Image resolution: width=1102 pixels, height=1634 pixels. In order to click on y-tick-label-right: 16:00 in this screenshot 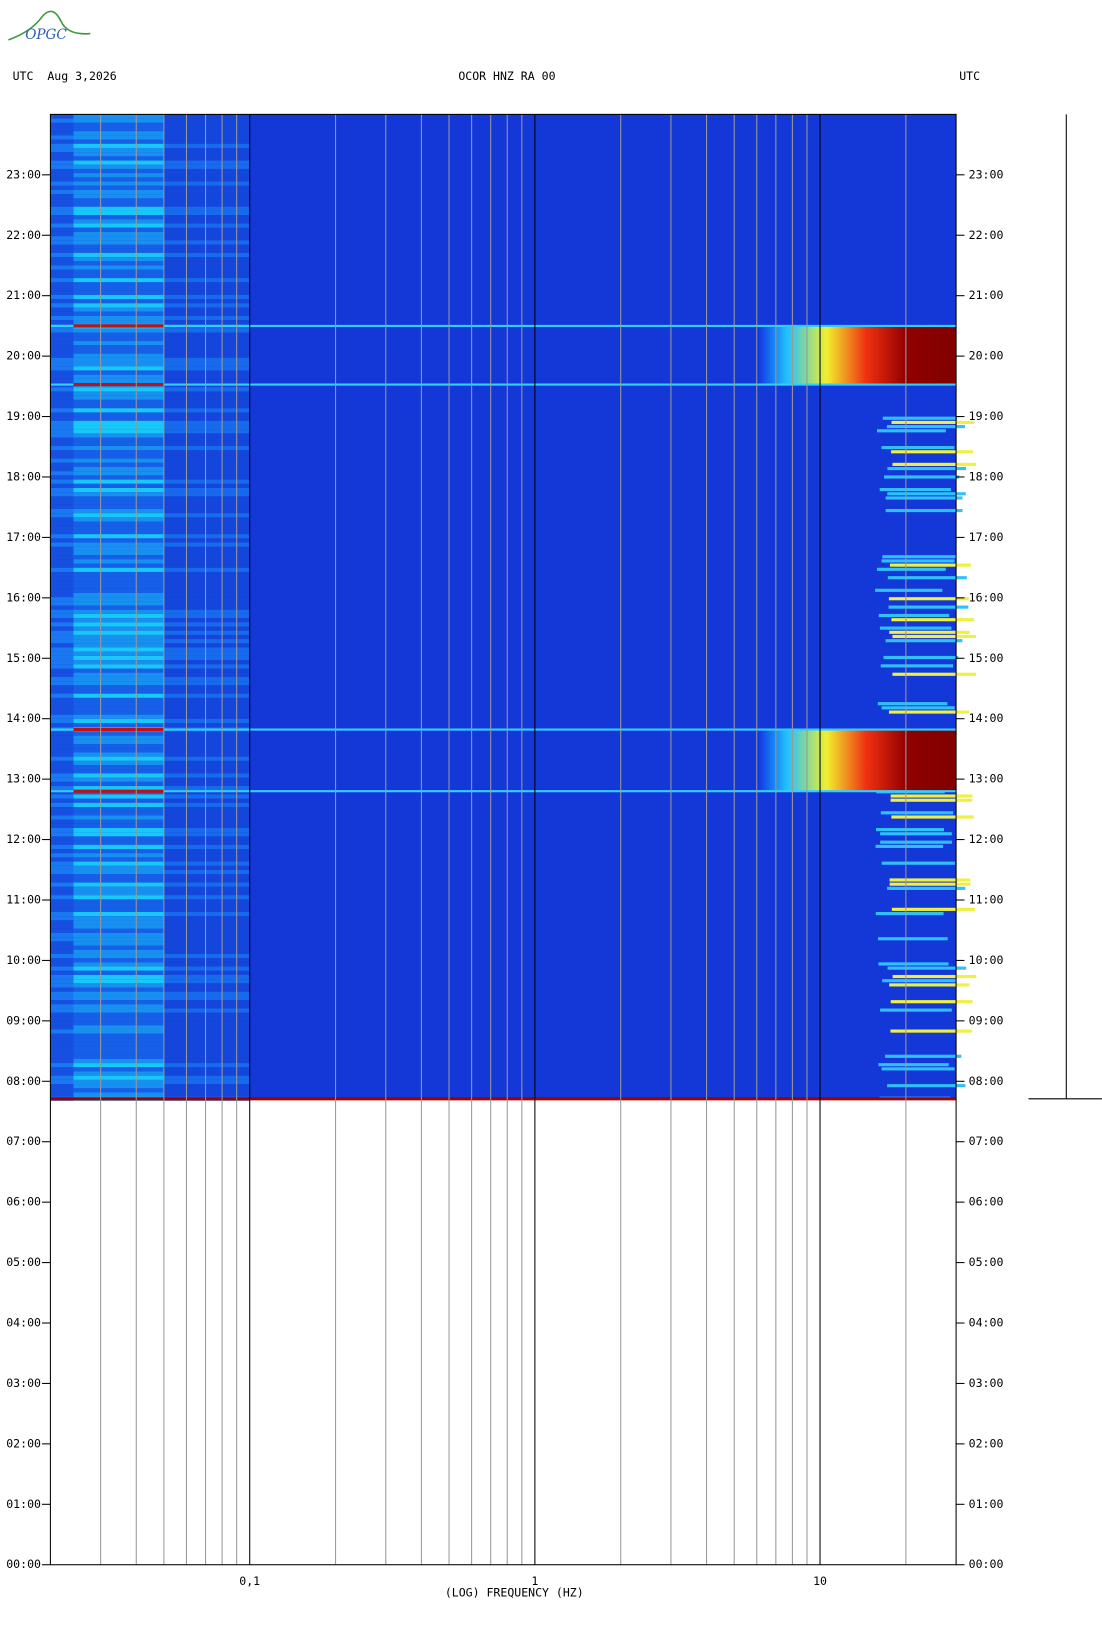, I will do `click(986, 597)`.